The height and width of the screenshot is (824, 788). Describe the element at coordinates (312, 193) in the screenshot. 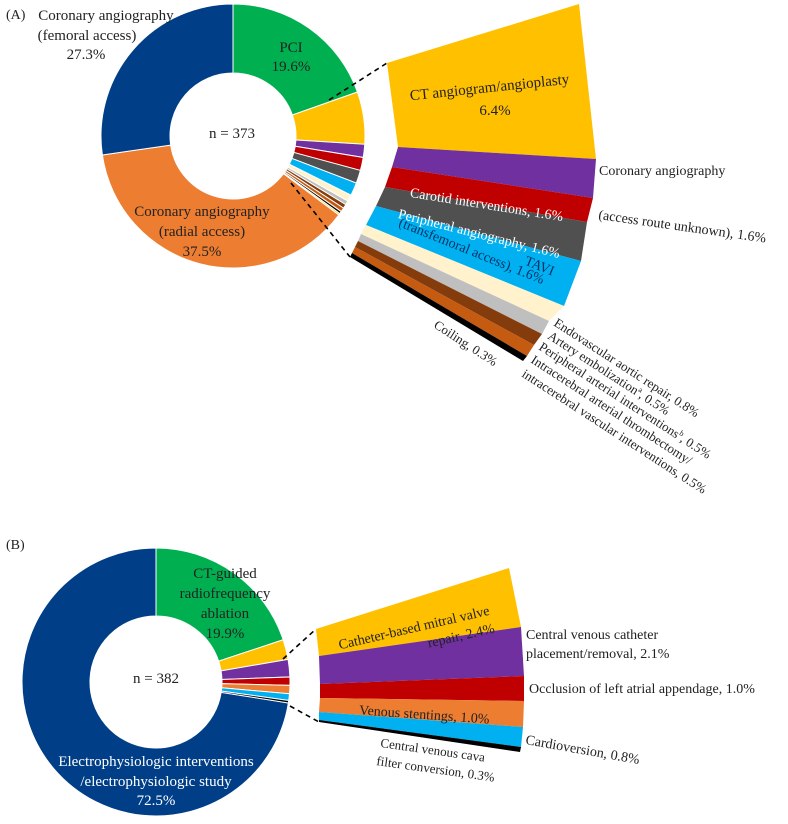

I see `donutA-subslice-coiling` at that location.